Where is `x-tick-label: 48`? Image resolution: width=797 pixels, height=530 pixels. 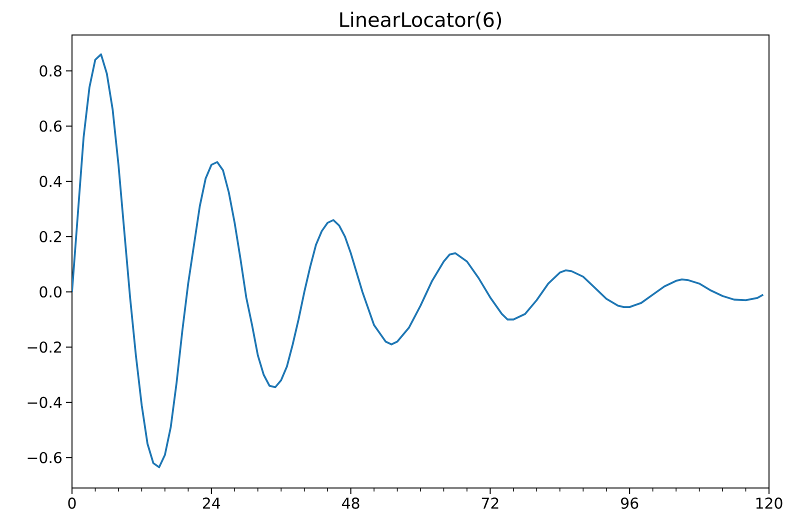 x-tick-label: 48 is located at coordinates (351, 503).